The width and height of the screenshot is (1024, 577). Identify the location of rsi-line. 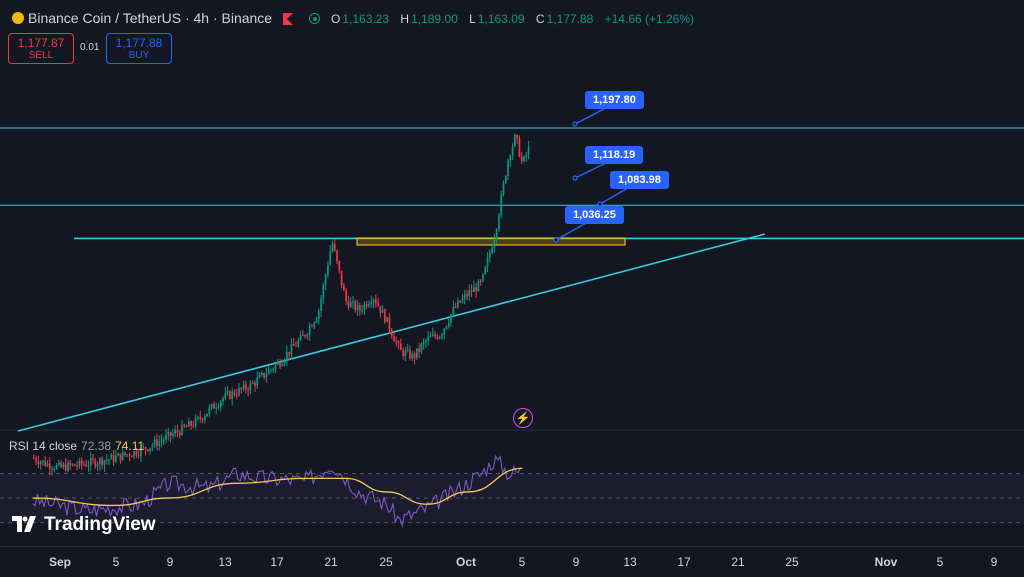
(277, 491).